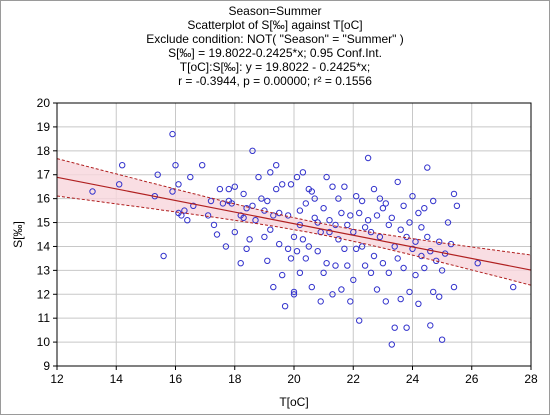 The image size is (550, 415). Describe the element at coordinates (44, 103) in the screenshot. I see `y-tick-label: 20` at that location.